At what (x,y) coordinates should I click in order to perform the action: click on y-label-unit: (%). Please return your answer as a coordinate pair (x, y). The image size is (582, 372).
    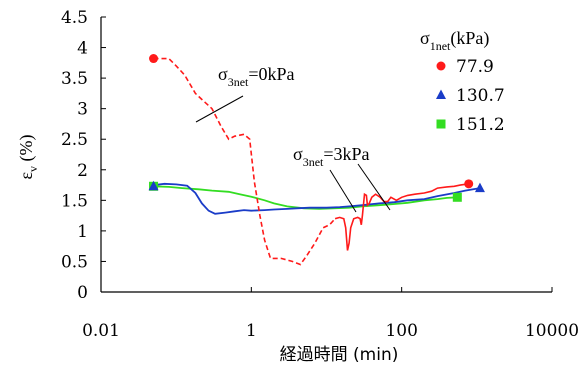
    Looking at the image, I should click on (26, 149).